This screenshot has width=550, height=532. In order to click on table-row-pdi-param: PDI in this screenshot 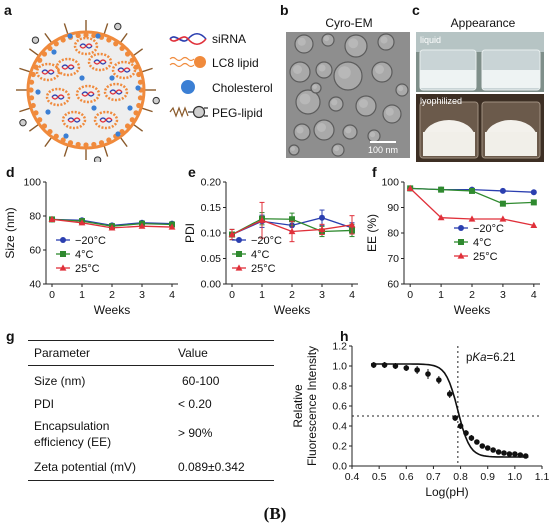, I will do `click(44, 404)`.